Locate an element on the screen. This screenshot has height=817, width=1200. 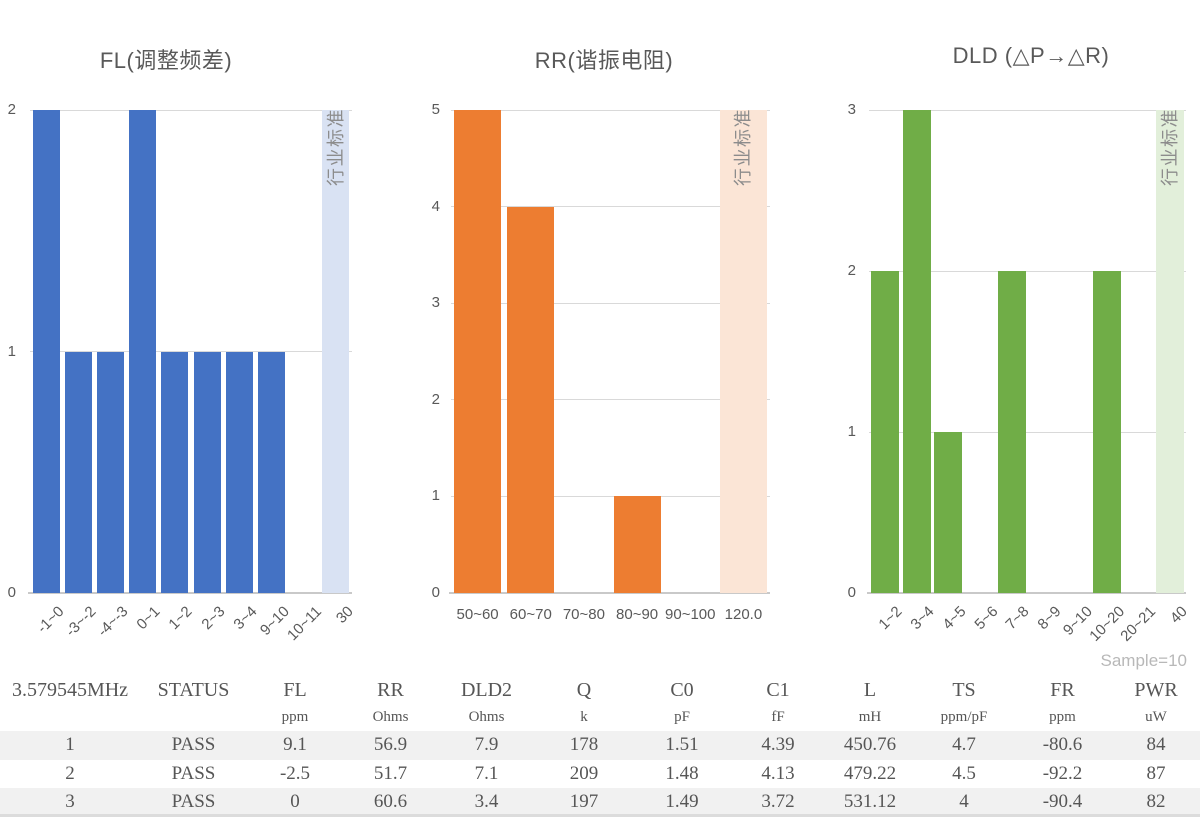
chart-fl-title: FL(调整频差) is located at coordinates (166, 60).